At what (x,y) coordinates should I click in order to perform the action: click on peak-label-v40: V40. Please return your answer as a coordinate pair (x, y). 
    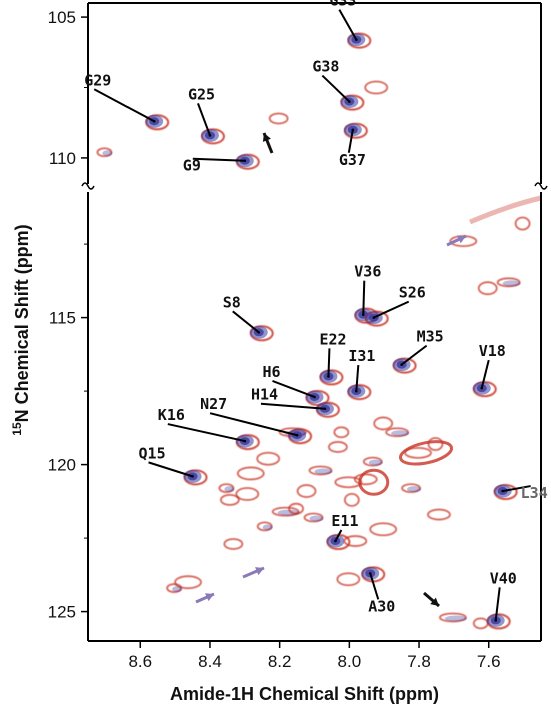
    Looking at the image, I should click on (503, 595).